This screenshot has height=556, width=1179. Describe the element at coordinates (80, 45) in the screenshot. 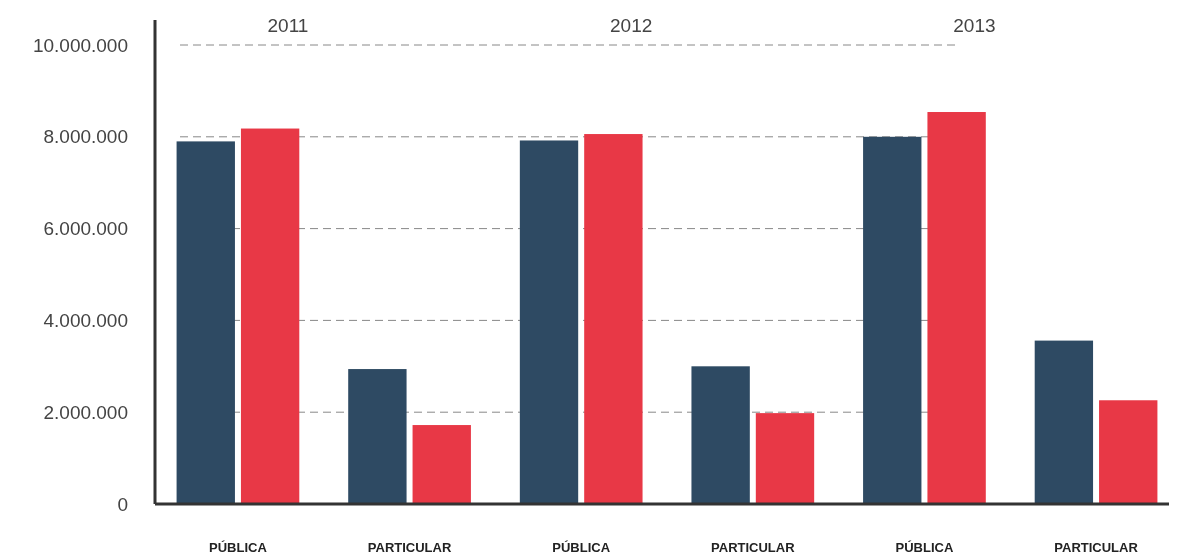

I see `y-tick-label: 10.000.000` at that location.